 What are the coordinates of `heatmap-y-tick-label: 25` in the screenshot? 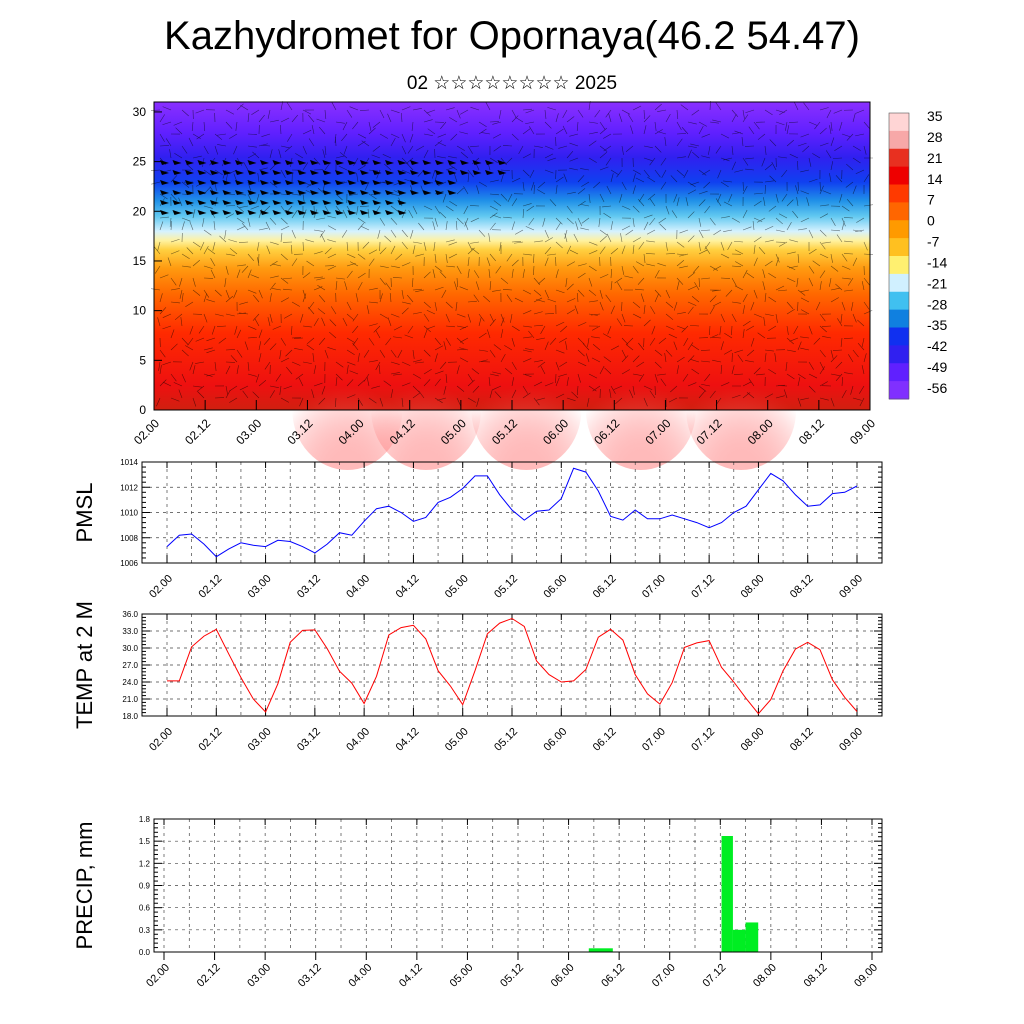 It's located at (140, 162).